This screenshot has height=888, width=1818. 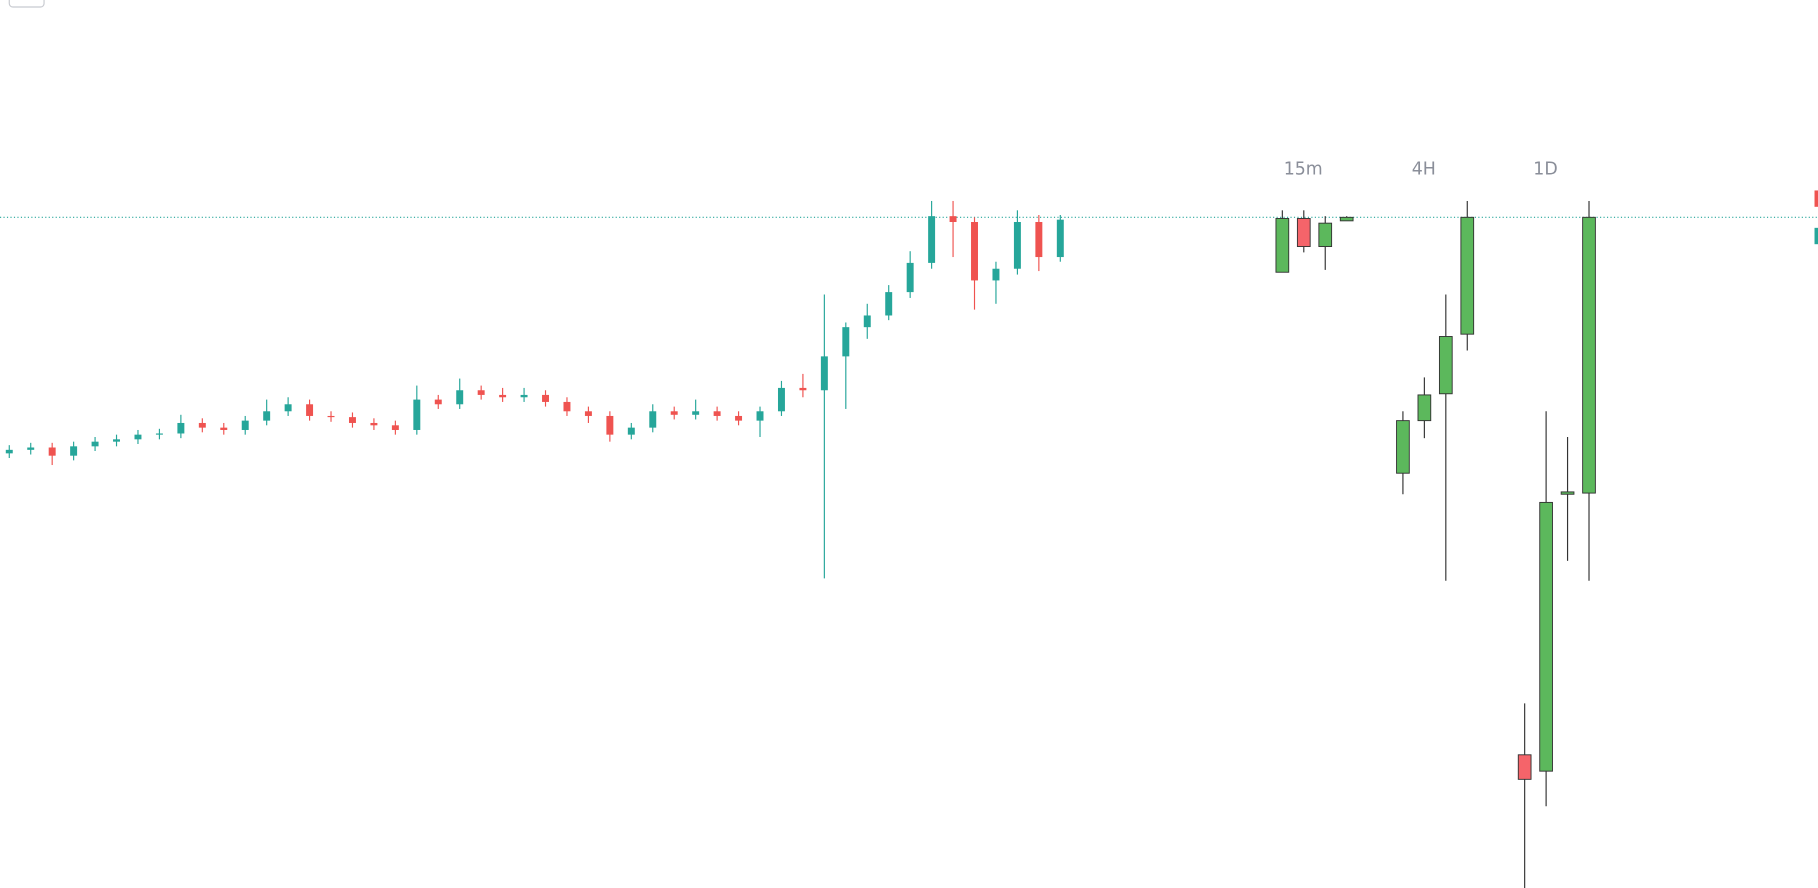 What do you see at coordinates (1424, 169) in the screenshot?
I see `panel-label: 4H` at bounding box center [1424, 169].